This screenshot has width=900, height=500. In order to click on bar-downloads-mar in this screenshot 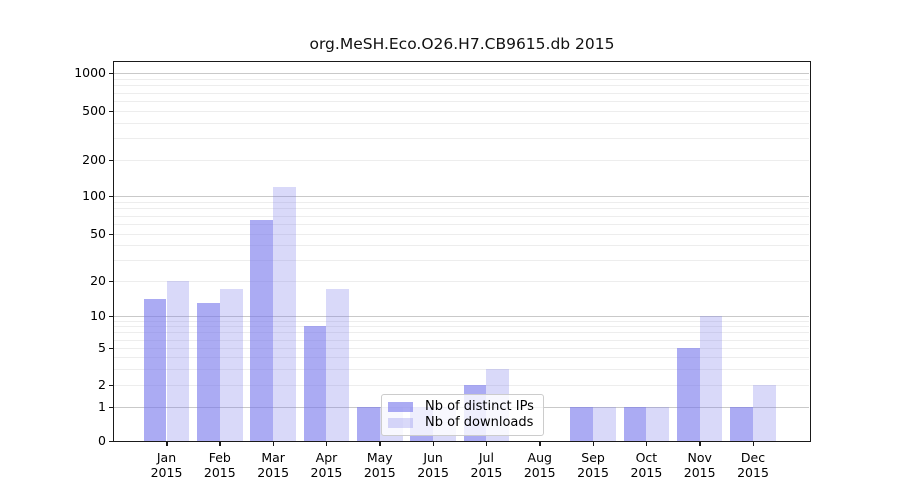, I will do `click(284, 313)`.